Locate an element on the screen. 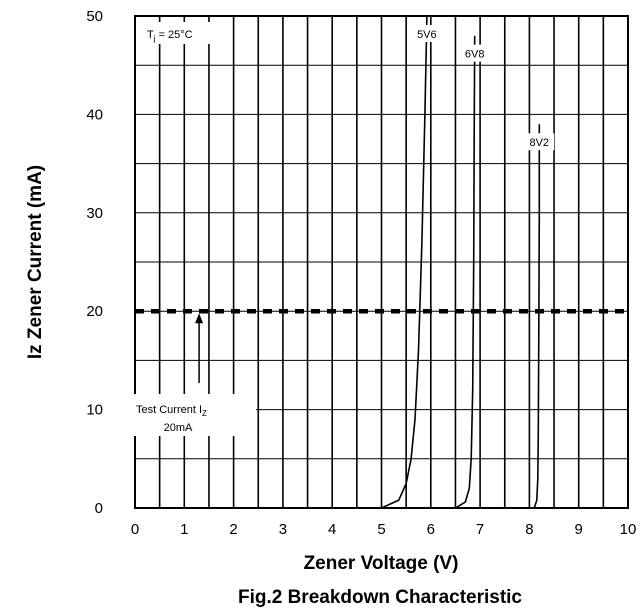 This screenshot has height=611, width=641. series-label-5v6: 5V6 is located at coordinates (427, 35).